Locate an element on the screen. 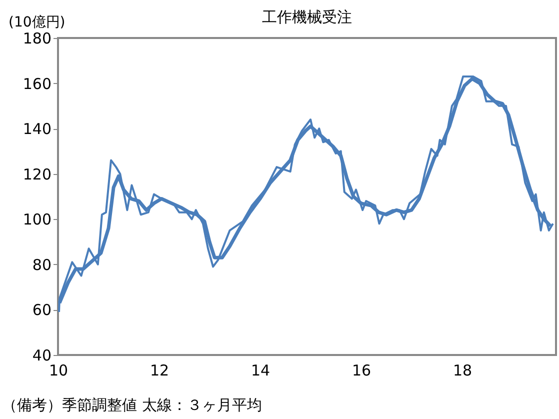  x-tick-label: 12 is located at coordinates (160, 371).